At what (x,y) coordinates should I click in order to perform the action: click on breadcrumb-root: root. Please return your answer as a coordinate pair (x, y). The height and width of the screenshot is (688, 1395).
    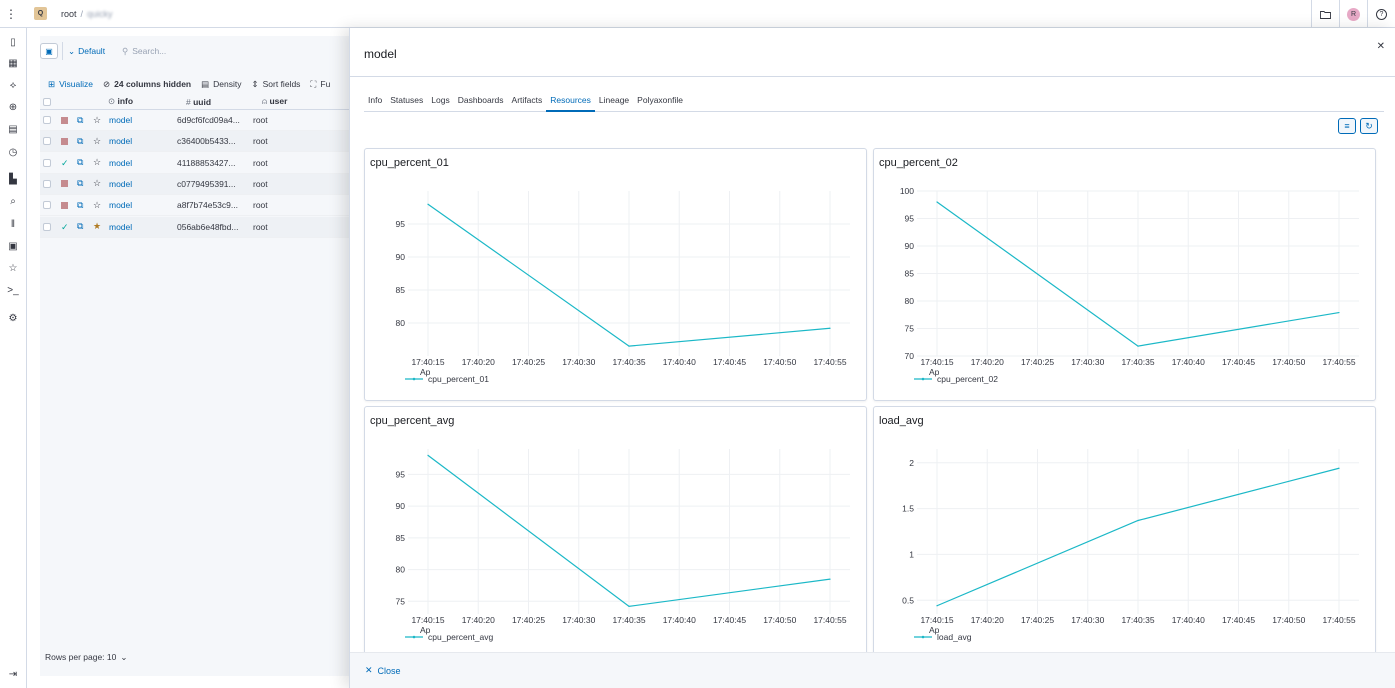
    Looking at the image, I should click on (69, 13).